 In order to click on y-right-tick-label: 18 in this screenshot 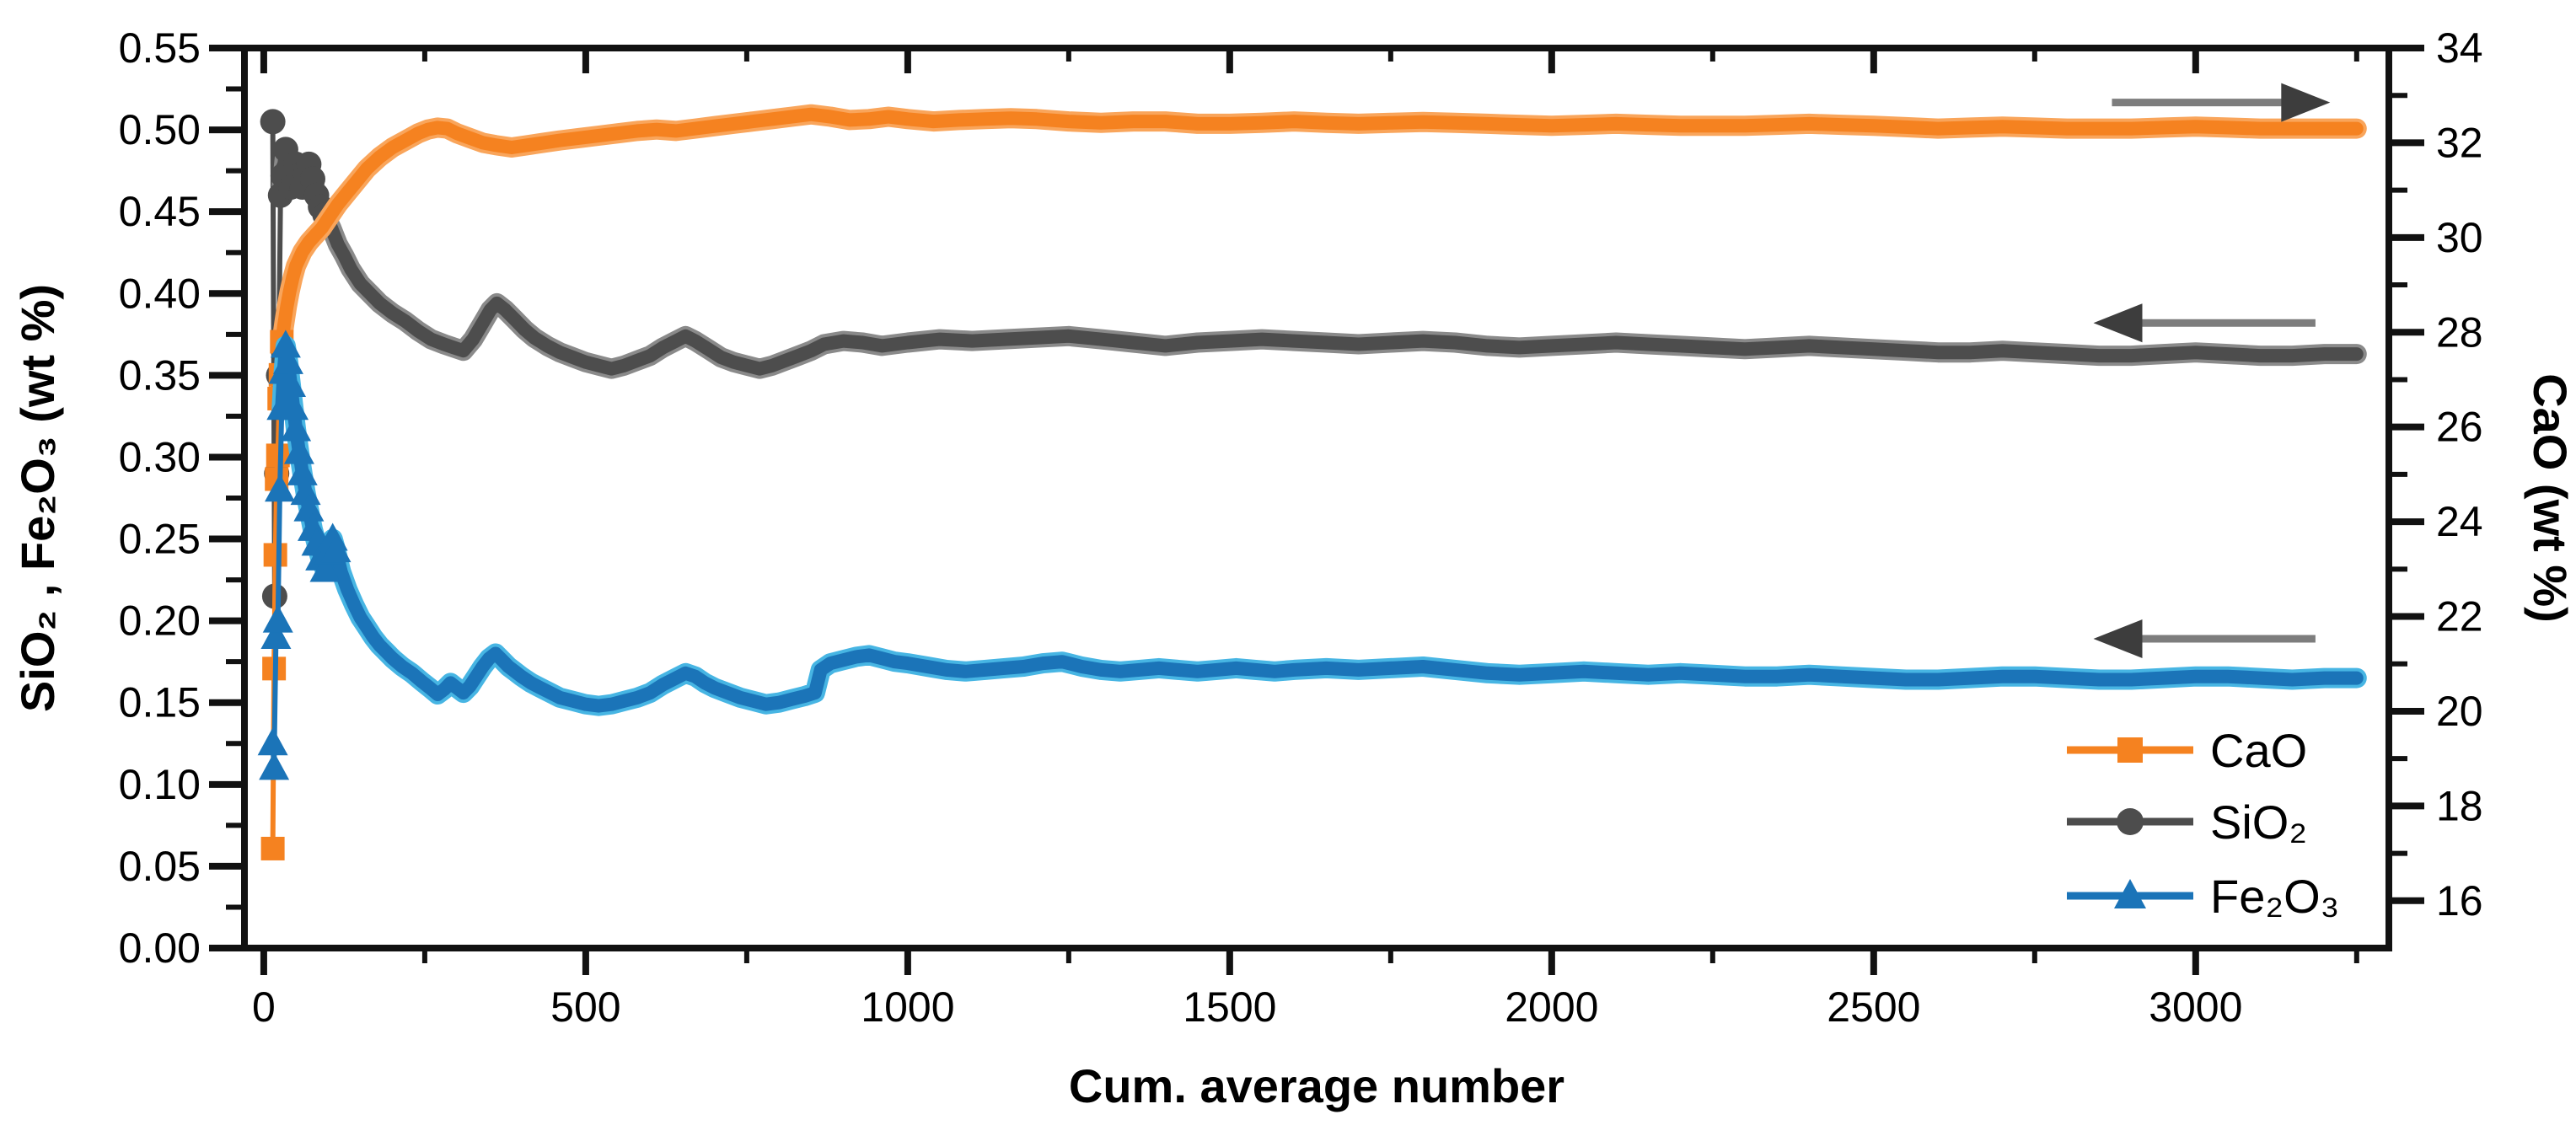, I will do `click(2459, 806)`.